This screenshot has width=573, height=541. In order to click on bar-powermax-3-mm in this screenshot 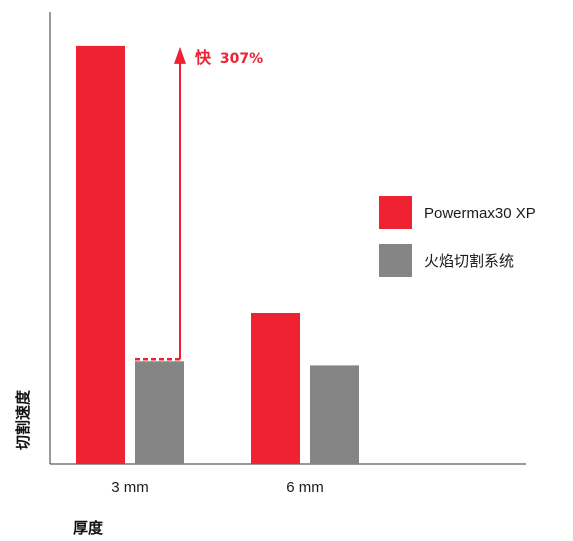, I will do `click(100, 255)`.